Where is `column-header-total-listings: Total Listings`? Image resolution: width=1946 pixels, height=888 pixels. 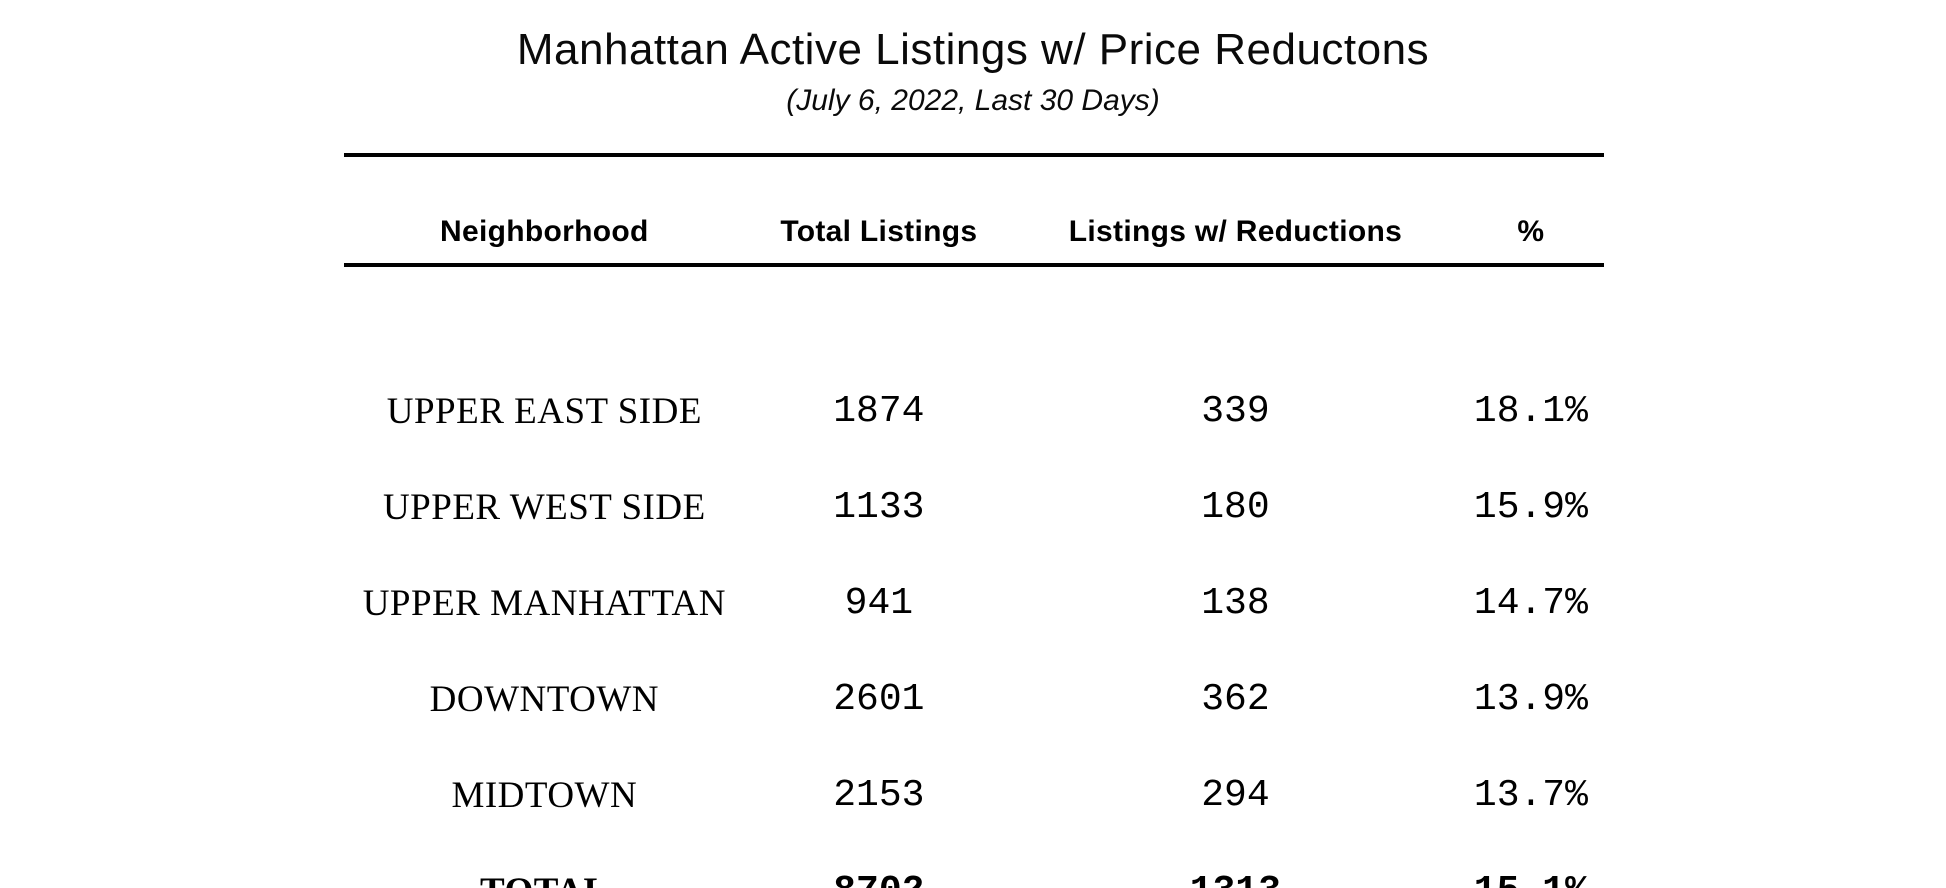 column-header-total-listings: Total Listings is located at coordinates (879, 211).